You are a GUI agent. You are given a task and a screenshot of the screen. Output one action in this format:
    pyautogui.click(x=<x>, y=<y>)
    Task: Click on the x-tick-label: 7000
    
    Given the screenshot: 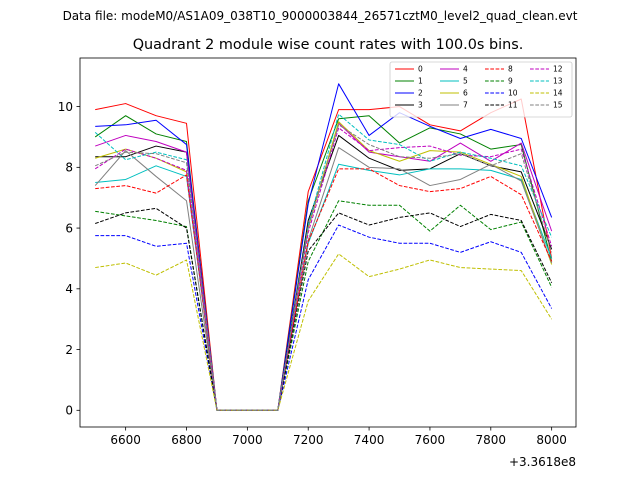 What is the action you would take?
    pyautogui.click(x=247, y=440)
    